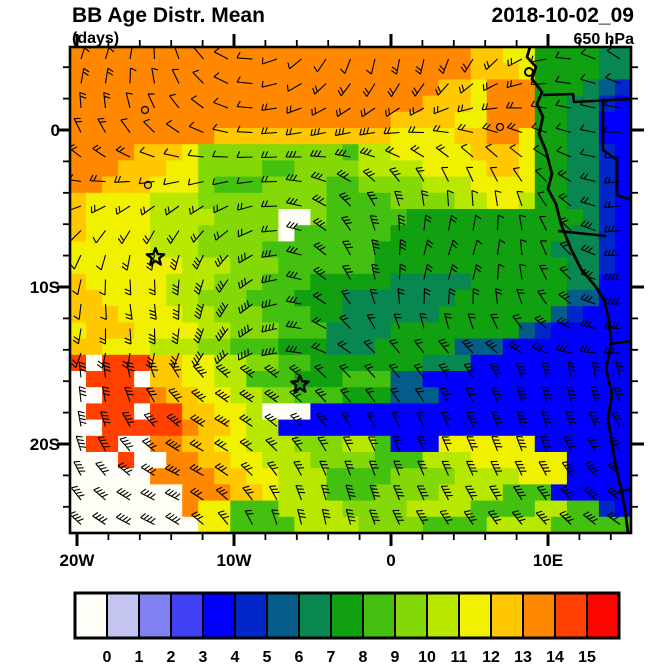 Image resolution: width=650 pixels, height=667 pixels. I want to click on plot-title: BB Age Distr. Mean, so click(168, 15).